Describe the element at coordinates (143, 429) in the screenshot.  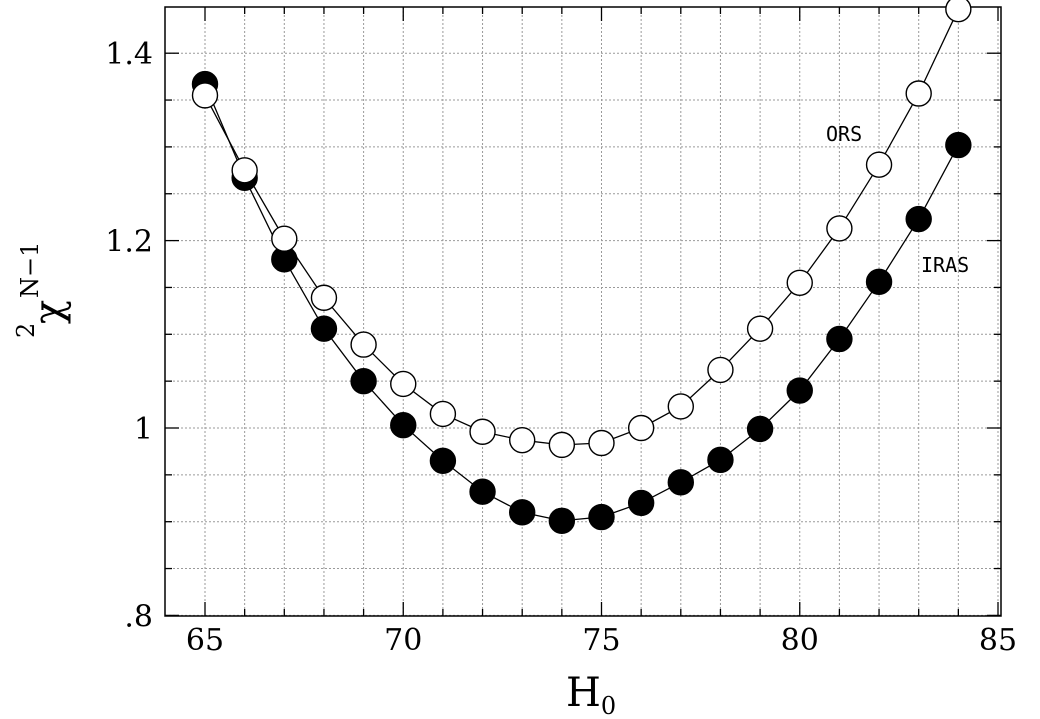
I see `y-tick-label: 1` at that location.